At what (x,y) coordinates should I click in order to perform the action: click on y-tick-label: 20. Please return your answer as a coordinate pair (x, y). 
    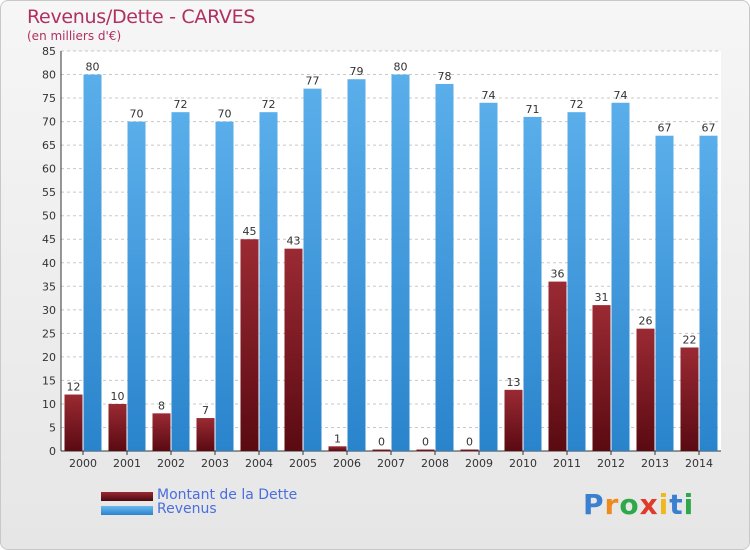
    Looking at the image, I should click on (49, 357).